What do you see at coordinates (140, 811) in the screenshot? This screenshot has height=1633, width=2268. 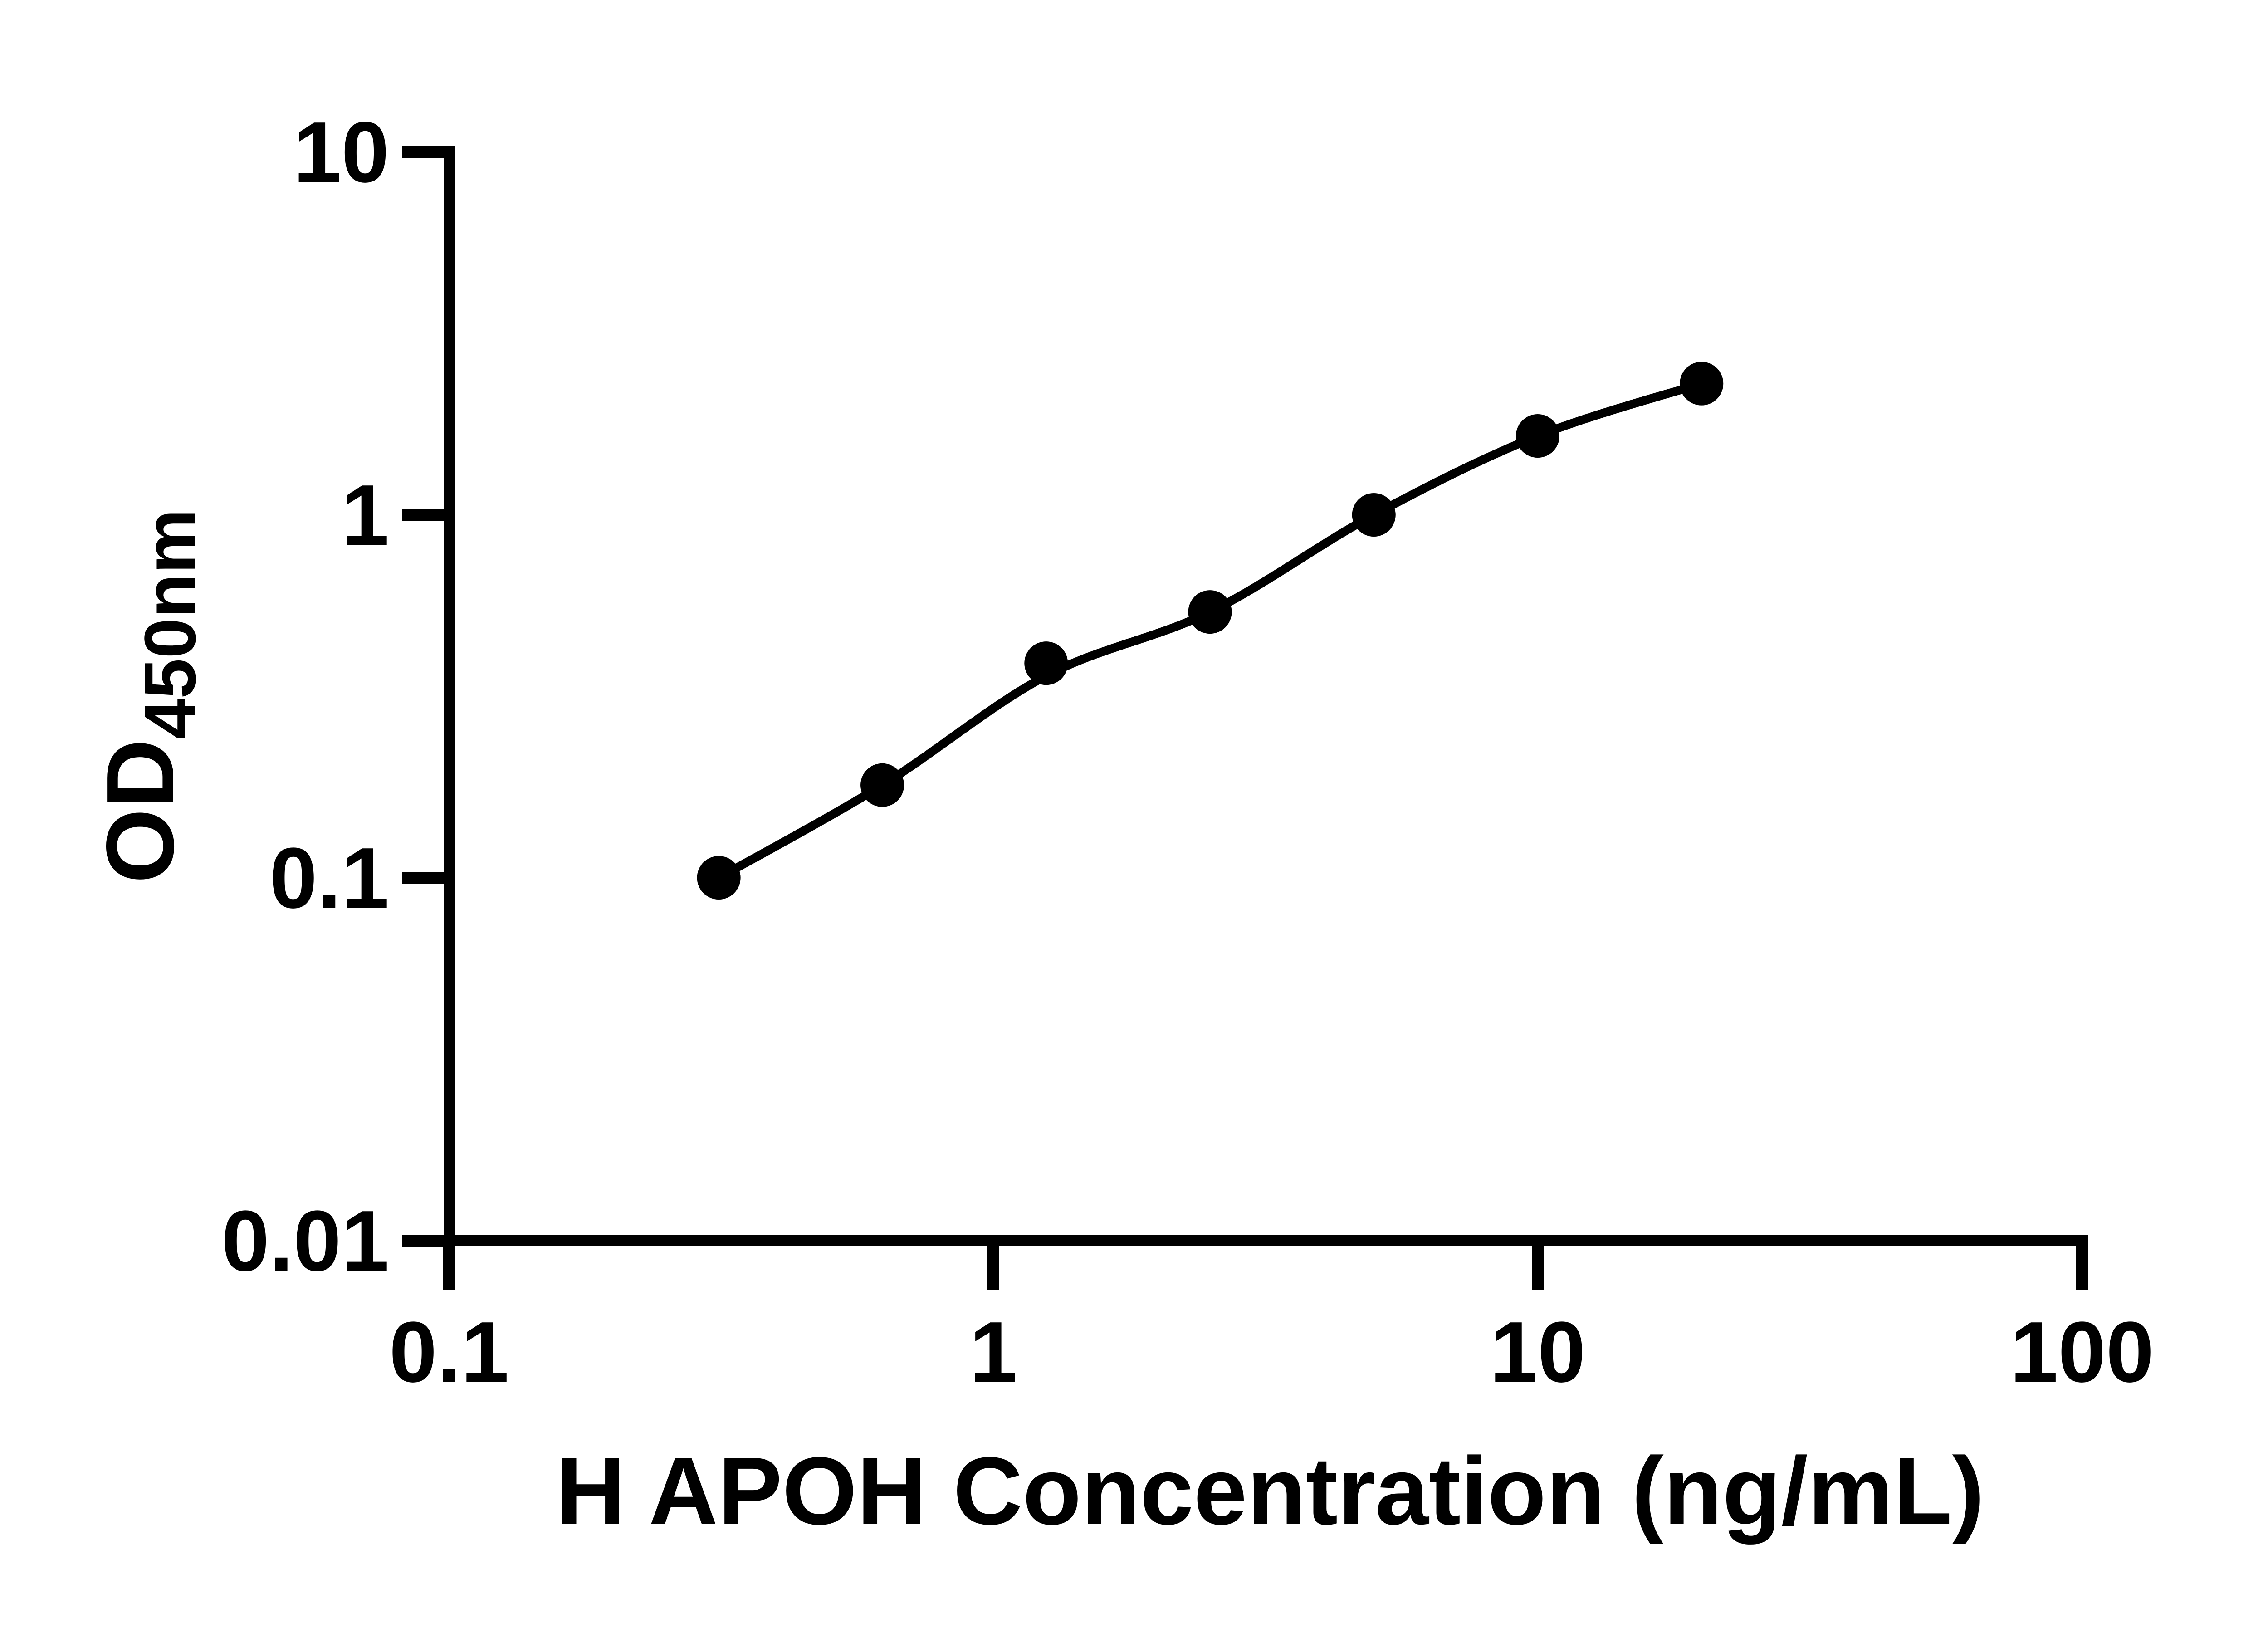 I see `y-axis-title-main: OD` at bounding box center [140, 811].